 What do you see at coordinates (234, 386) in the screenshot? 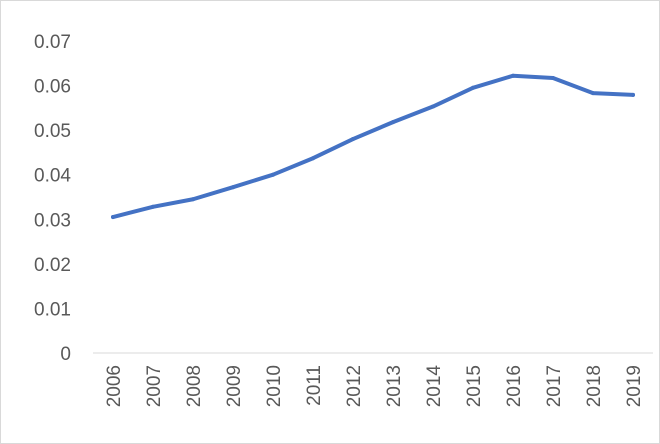
I see `x-tick-label: 2009` at bounding box center [234, 386].